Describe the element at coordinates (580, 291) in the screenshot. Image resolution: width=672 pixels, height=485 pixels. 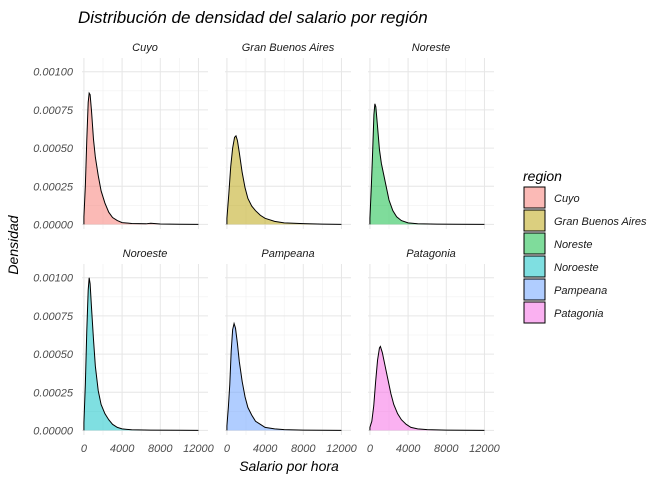
I see `legend-label-pampeana: Pampeana` at that location.